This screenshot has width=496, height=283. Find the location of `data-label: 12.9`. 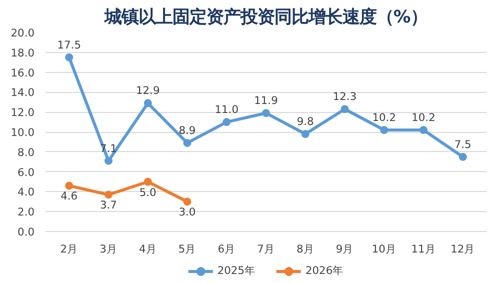

data-label: 12.9 is located at coordinates (148, 91).